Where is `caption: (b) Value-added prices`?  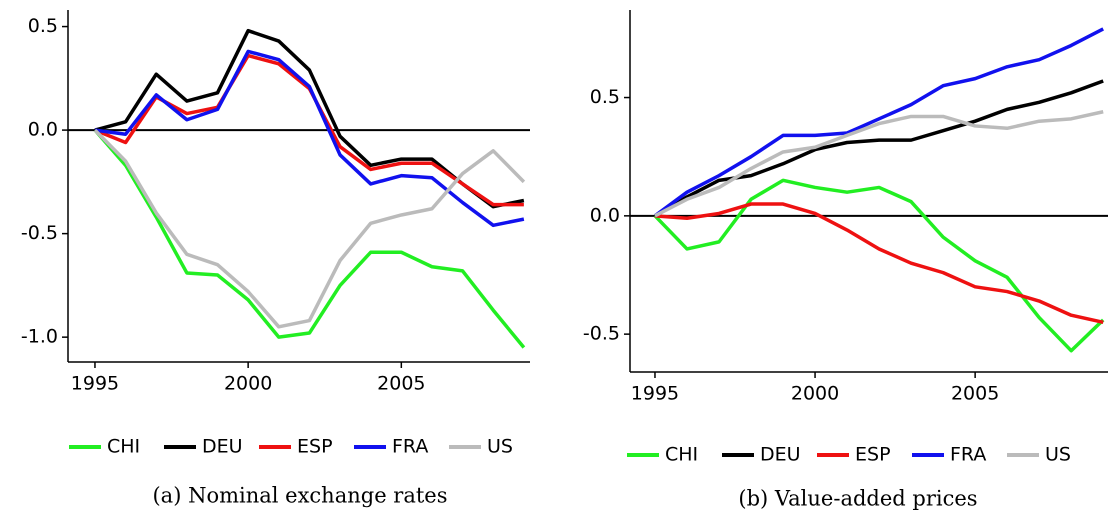
caption: (b) Value-added prices is located at coordinates (857, 499).